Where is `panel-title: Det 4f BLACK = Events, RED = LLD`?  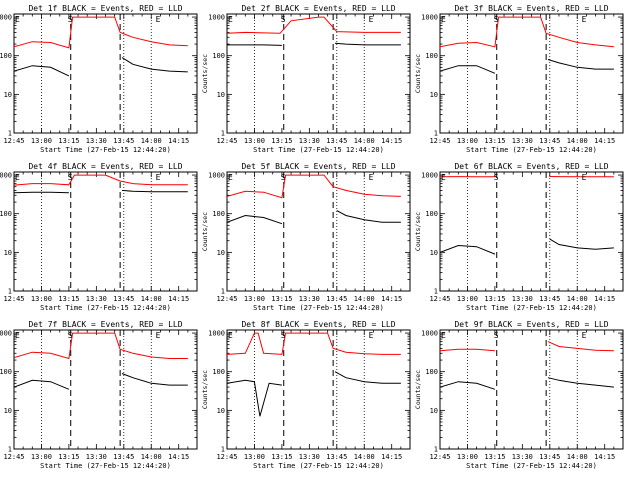
panel-title: Det 4f BLACK = Events, RED = LLD is located at coordinates (105, 166).